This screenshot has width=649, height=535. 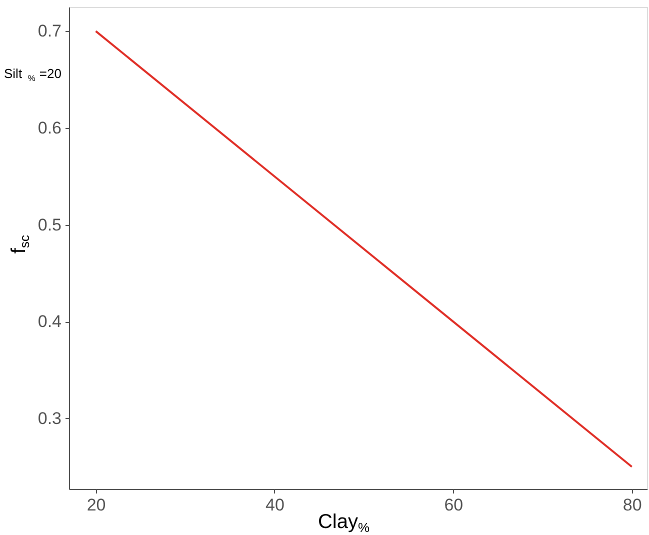 I want to click on y-tick-label: 0.5, so click(x=50, y=224).